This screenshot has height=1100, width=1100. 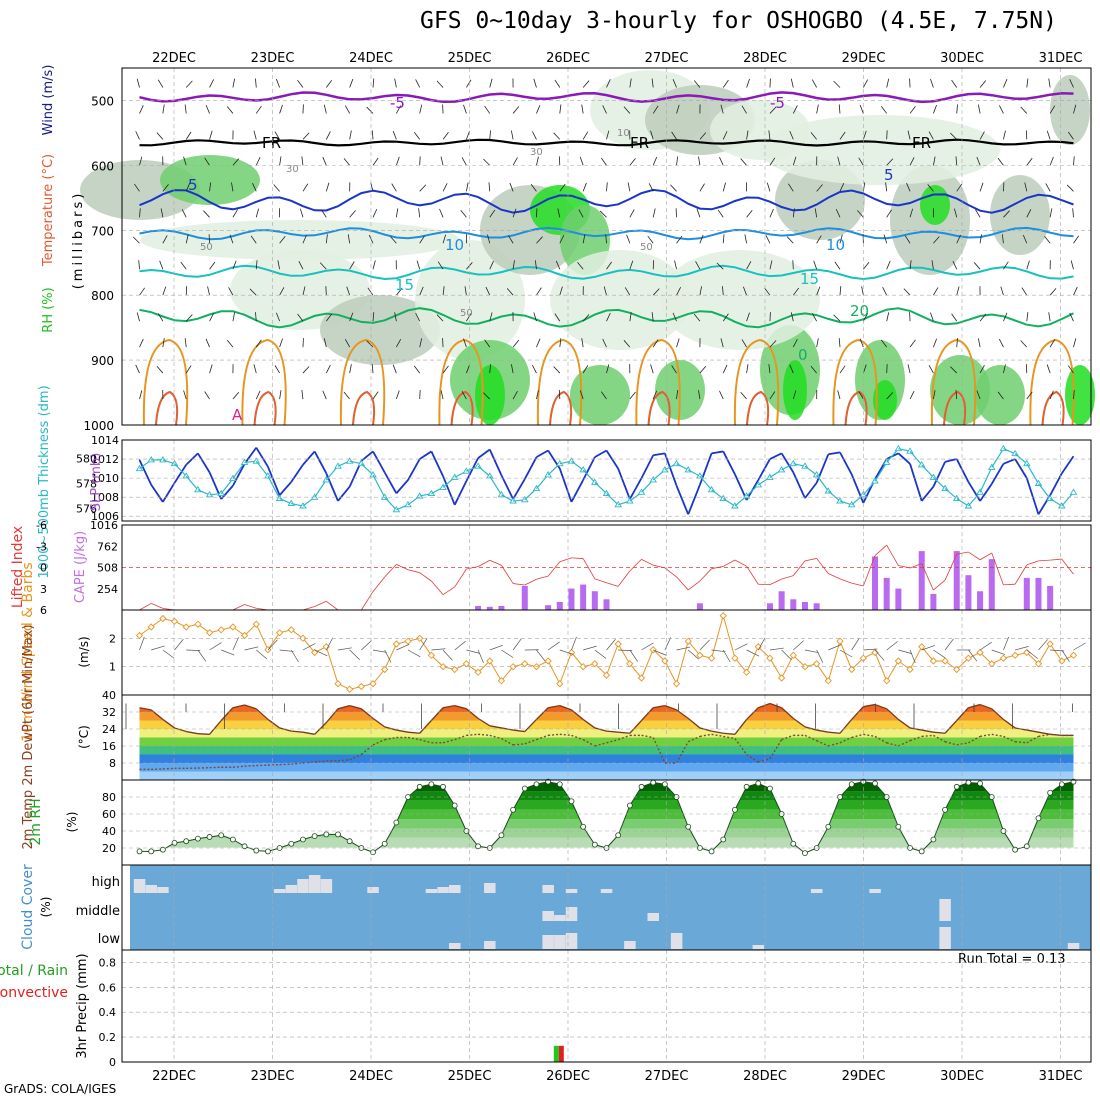 I want to click on contour-label-0: -5, so click(x=397, y=103).